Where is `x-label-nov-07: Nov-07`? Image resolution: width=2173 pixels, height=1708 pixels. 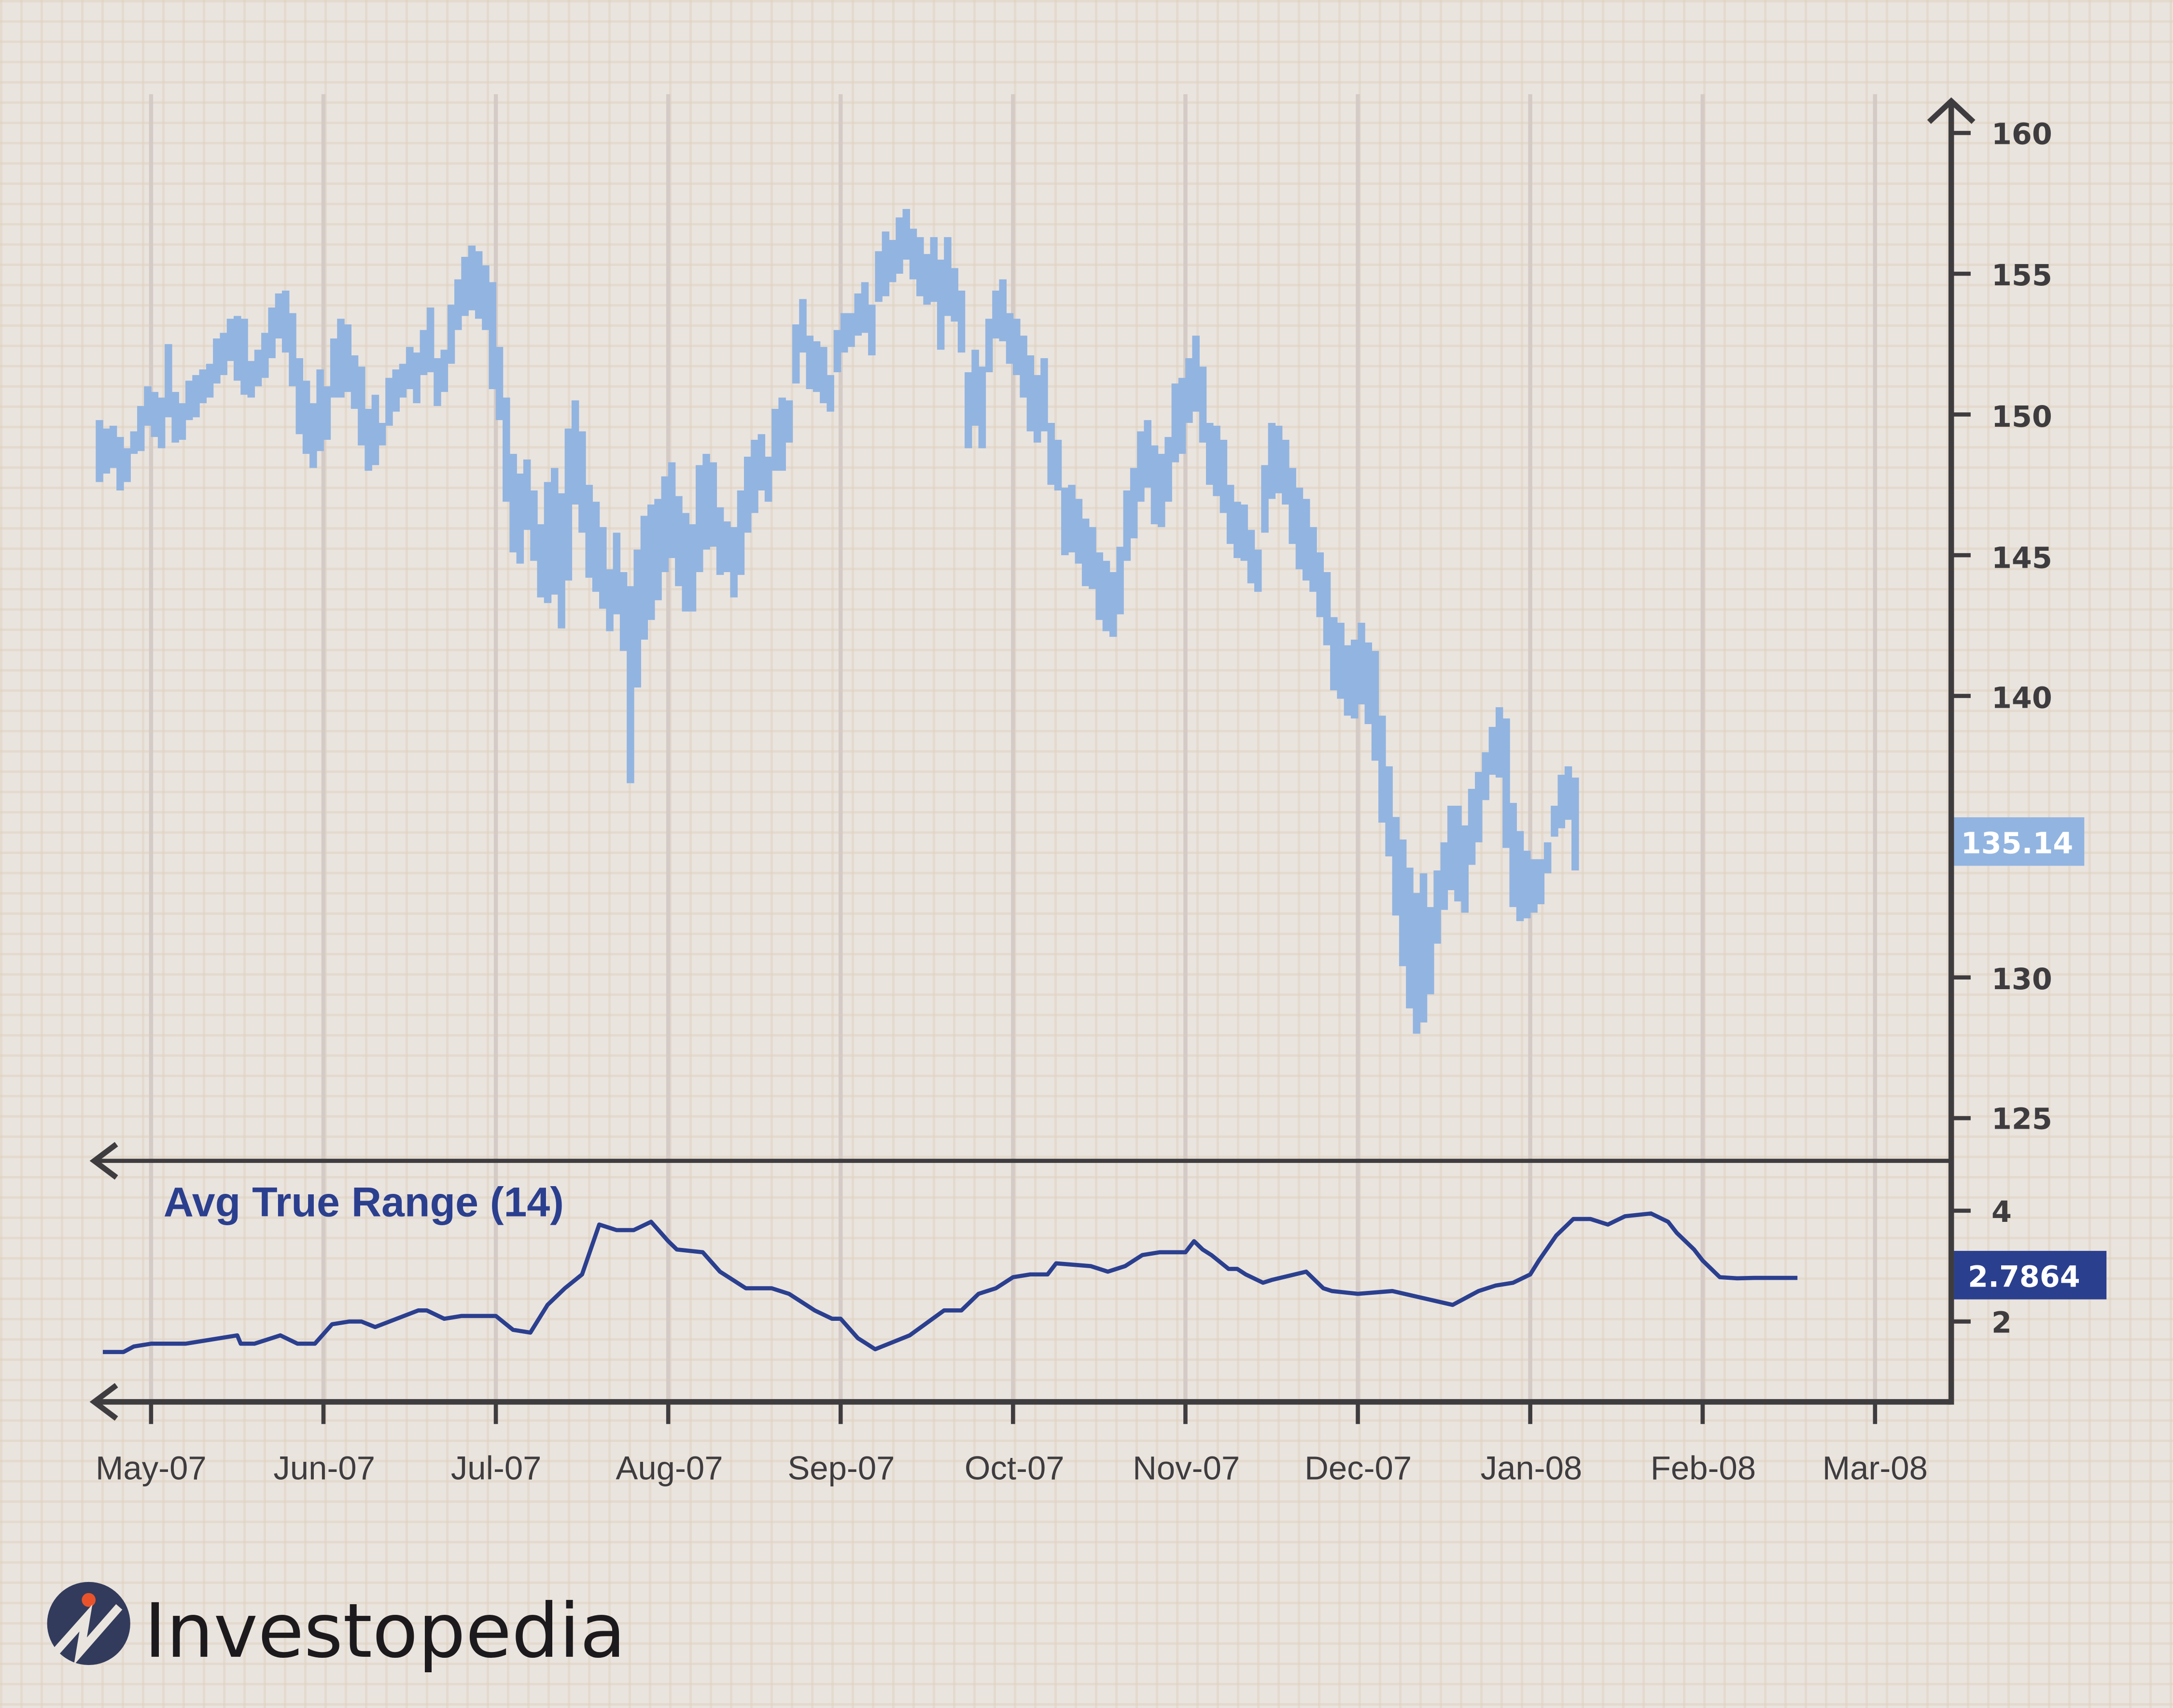 x-label-nov-07: Nov-07 is located at coordinates (1186, 1469).